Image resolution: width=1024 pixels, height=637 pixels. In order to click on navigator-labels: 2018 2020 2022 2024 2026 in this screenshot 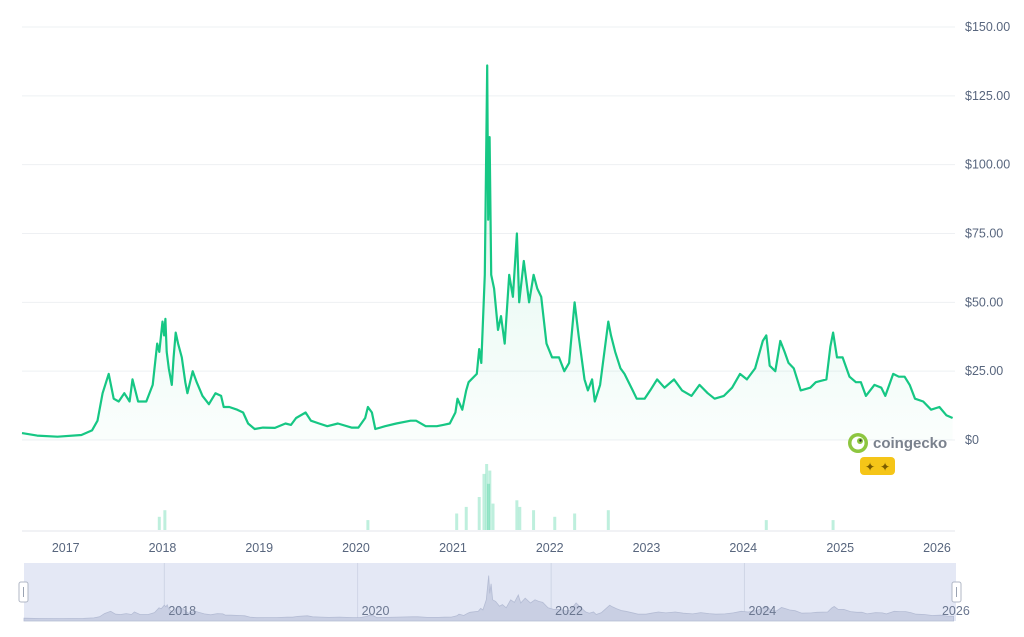, I will do `click(569, 611)`.